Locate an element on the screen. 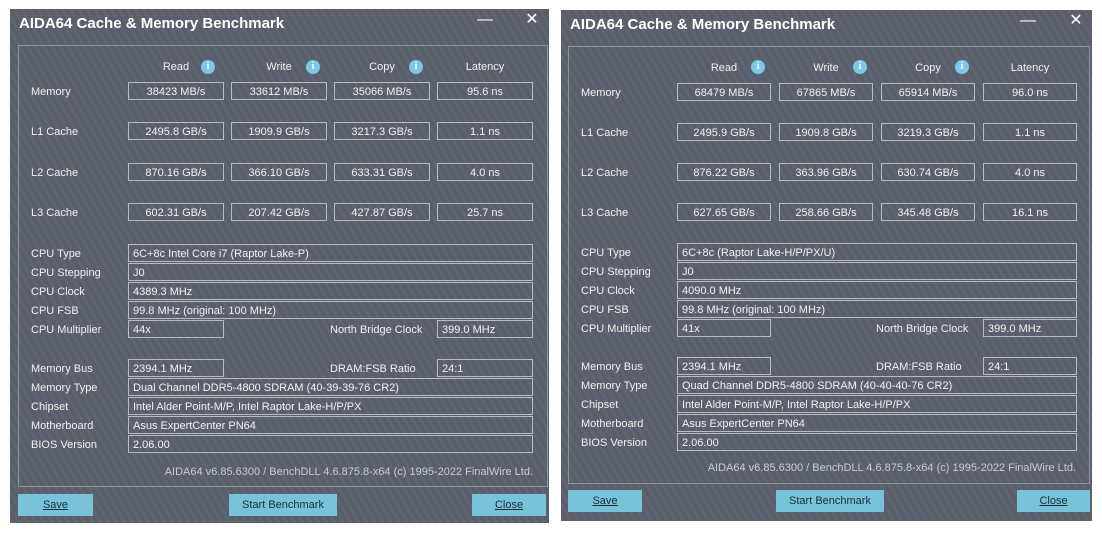  memory-write-value: 33612 MB/s is located at coordinates (279, 91).